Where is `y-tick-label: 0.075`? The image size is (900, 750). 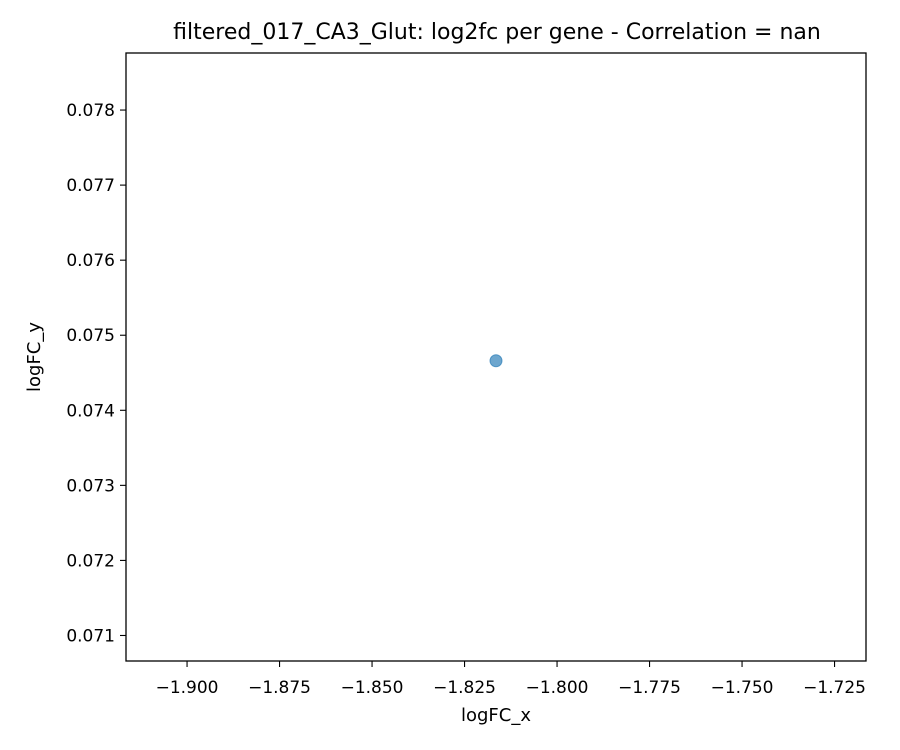 y-tick-label: 0.075 is located at coordinates (90, 336).